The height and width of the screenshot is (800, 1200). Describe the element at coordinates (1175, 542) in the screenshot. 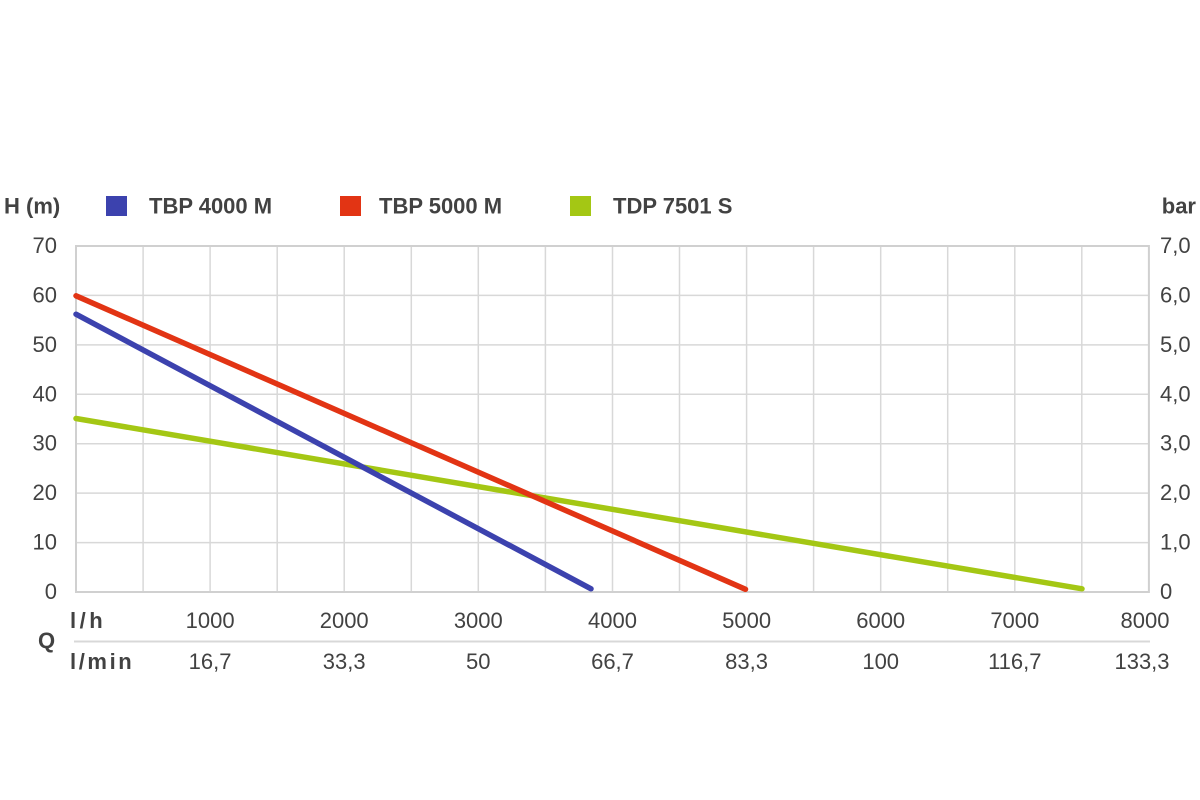

I see `svg-text: 1,0` at that location.